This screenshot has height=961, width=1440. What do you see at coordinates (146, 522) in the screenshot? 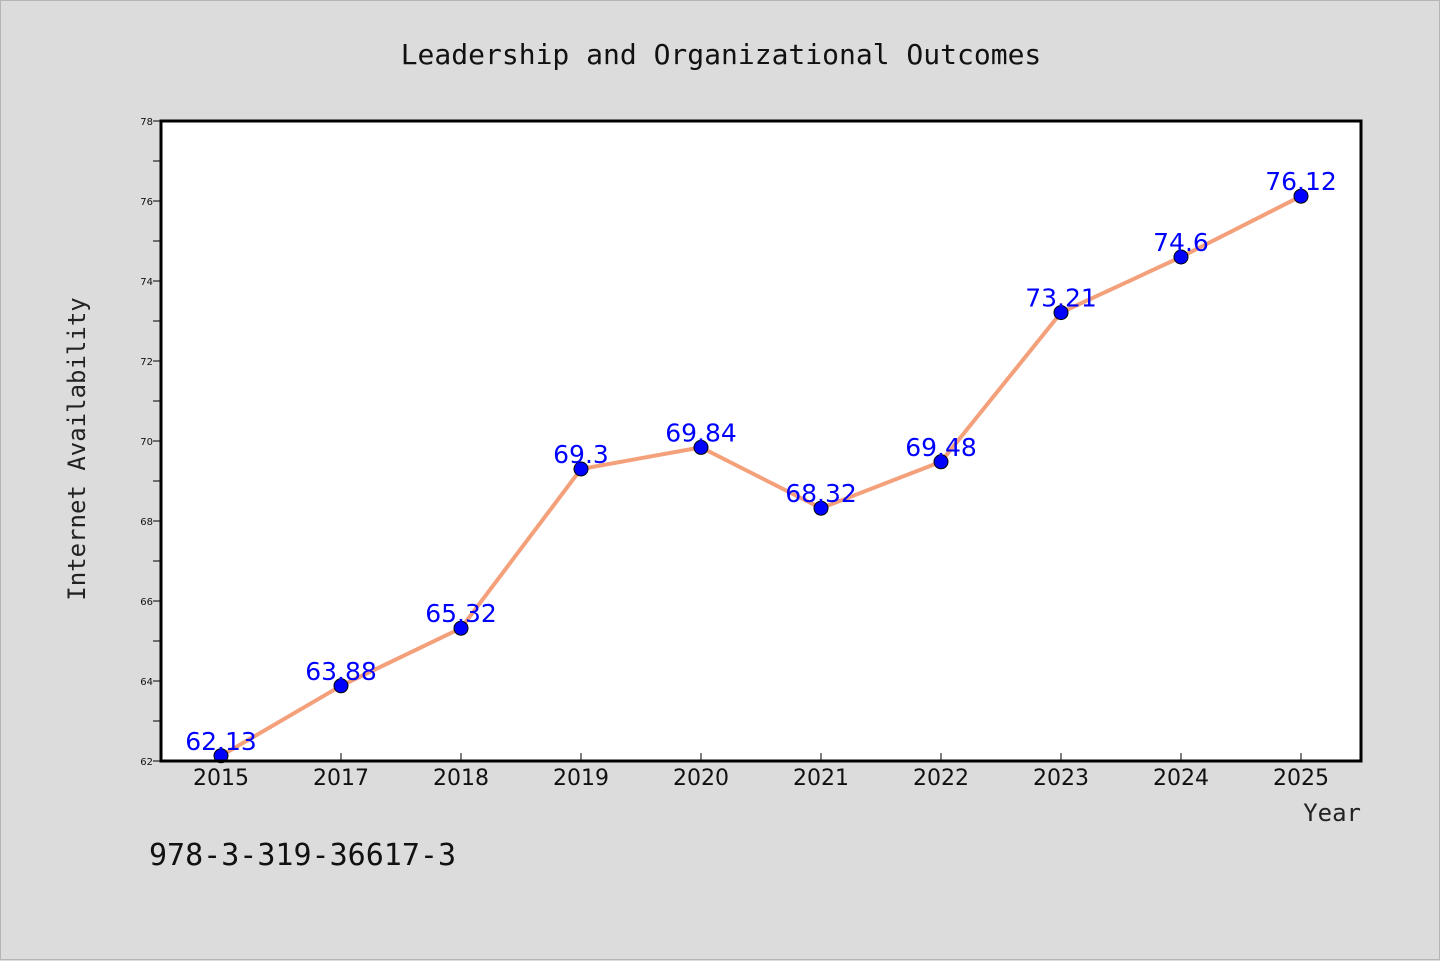
I see `y-tick-label: 68` at bounding box center [146, 522].